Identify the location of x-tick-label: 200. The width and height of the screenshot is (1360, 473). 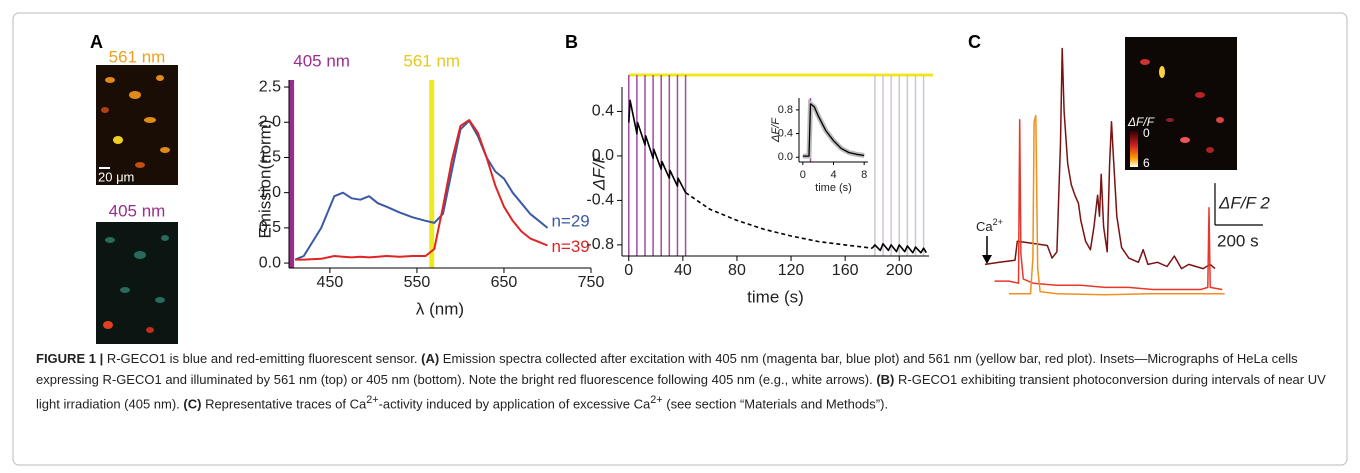
(899, 270).